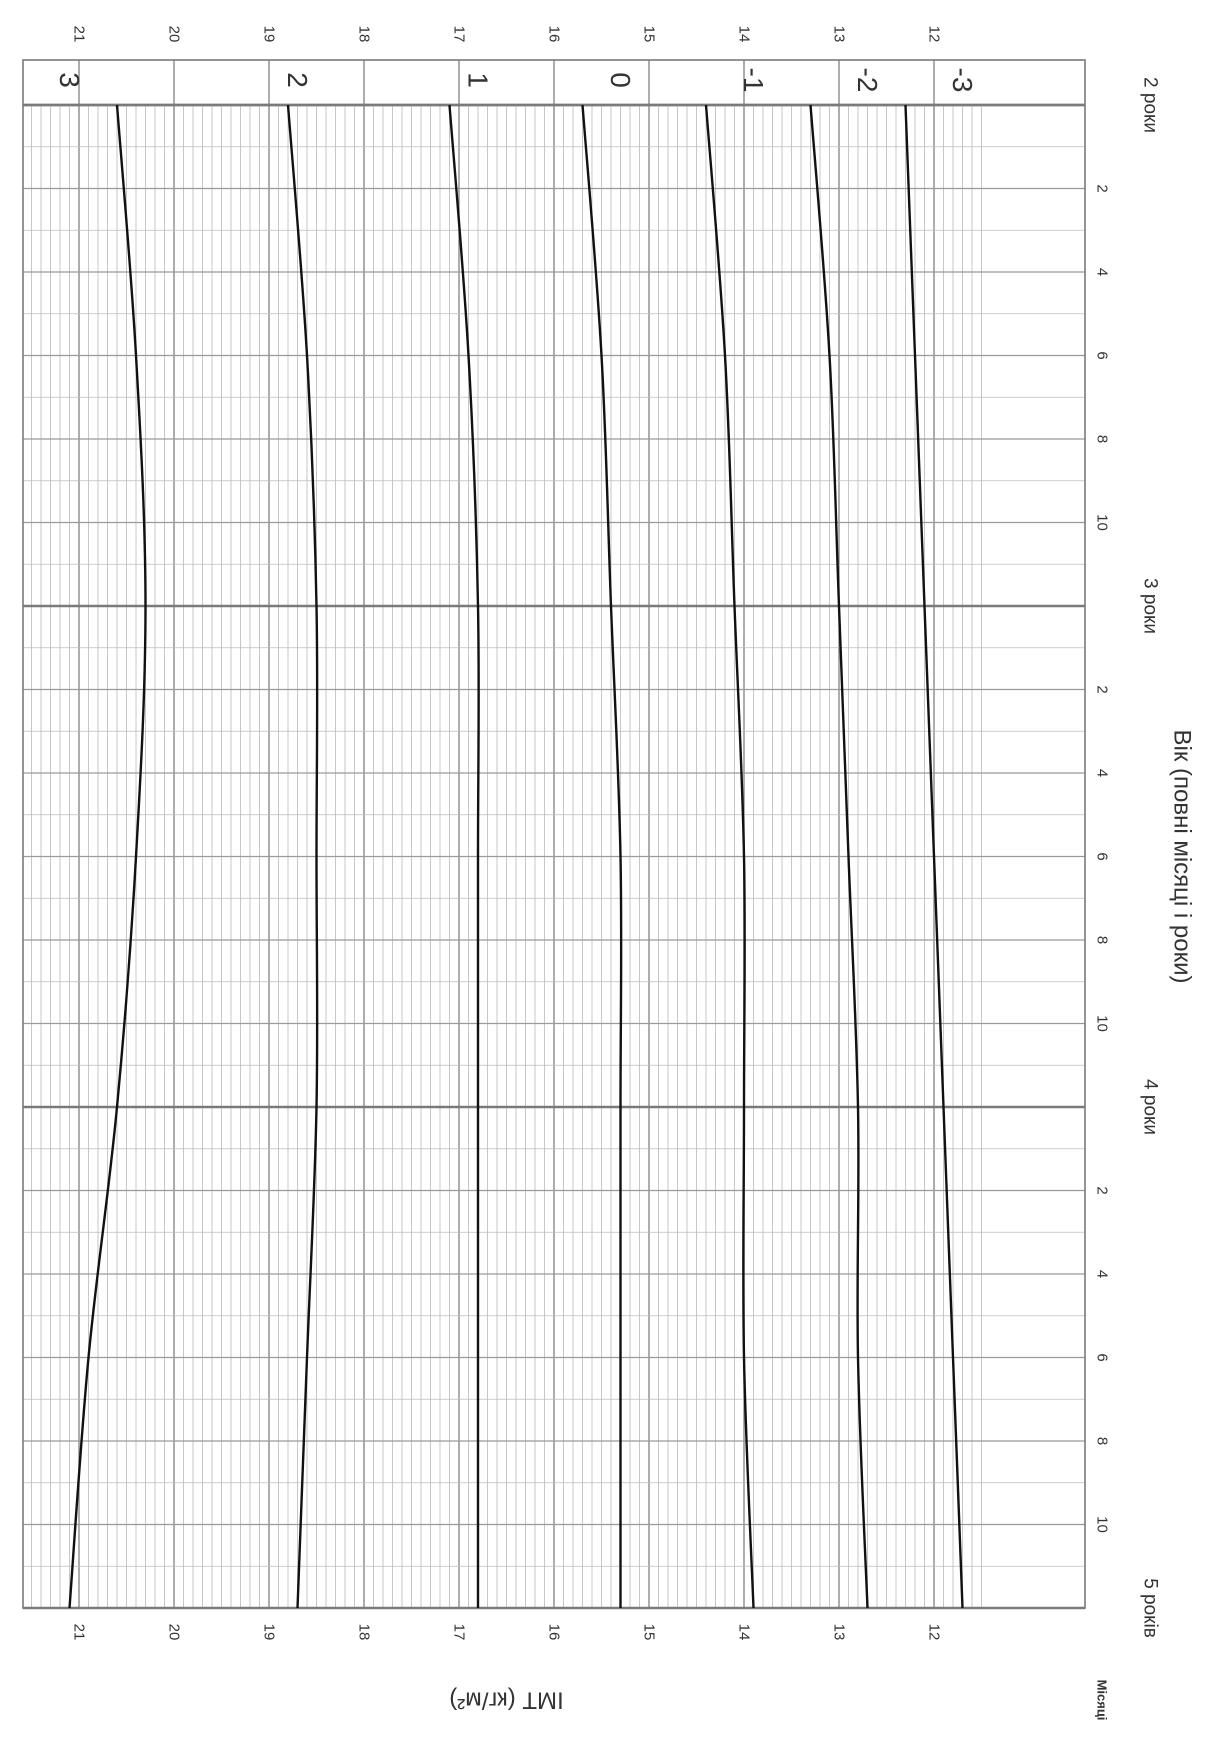 Image resolution: width=1208 pixels, height=1746 pixels. Describe the element at coordinates (744, 1632) in the screenshot. I see `bmi-tick-label-bottom: 14` at that location.